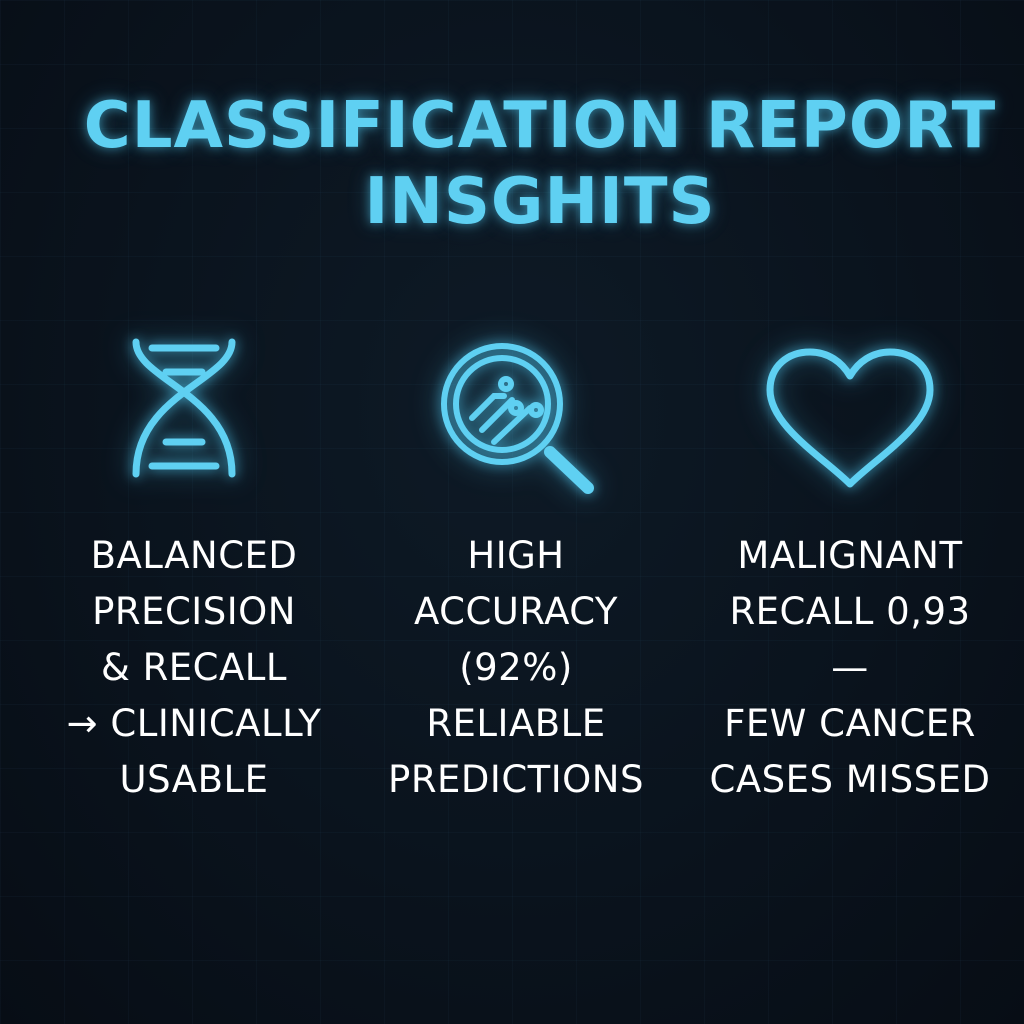  I want to click on title-line-1: CLASSIFICATION REPORT, so click(540, 126).